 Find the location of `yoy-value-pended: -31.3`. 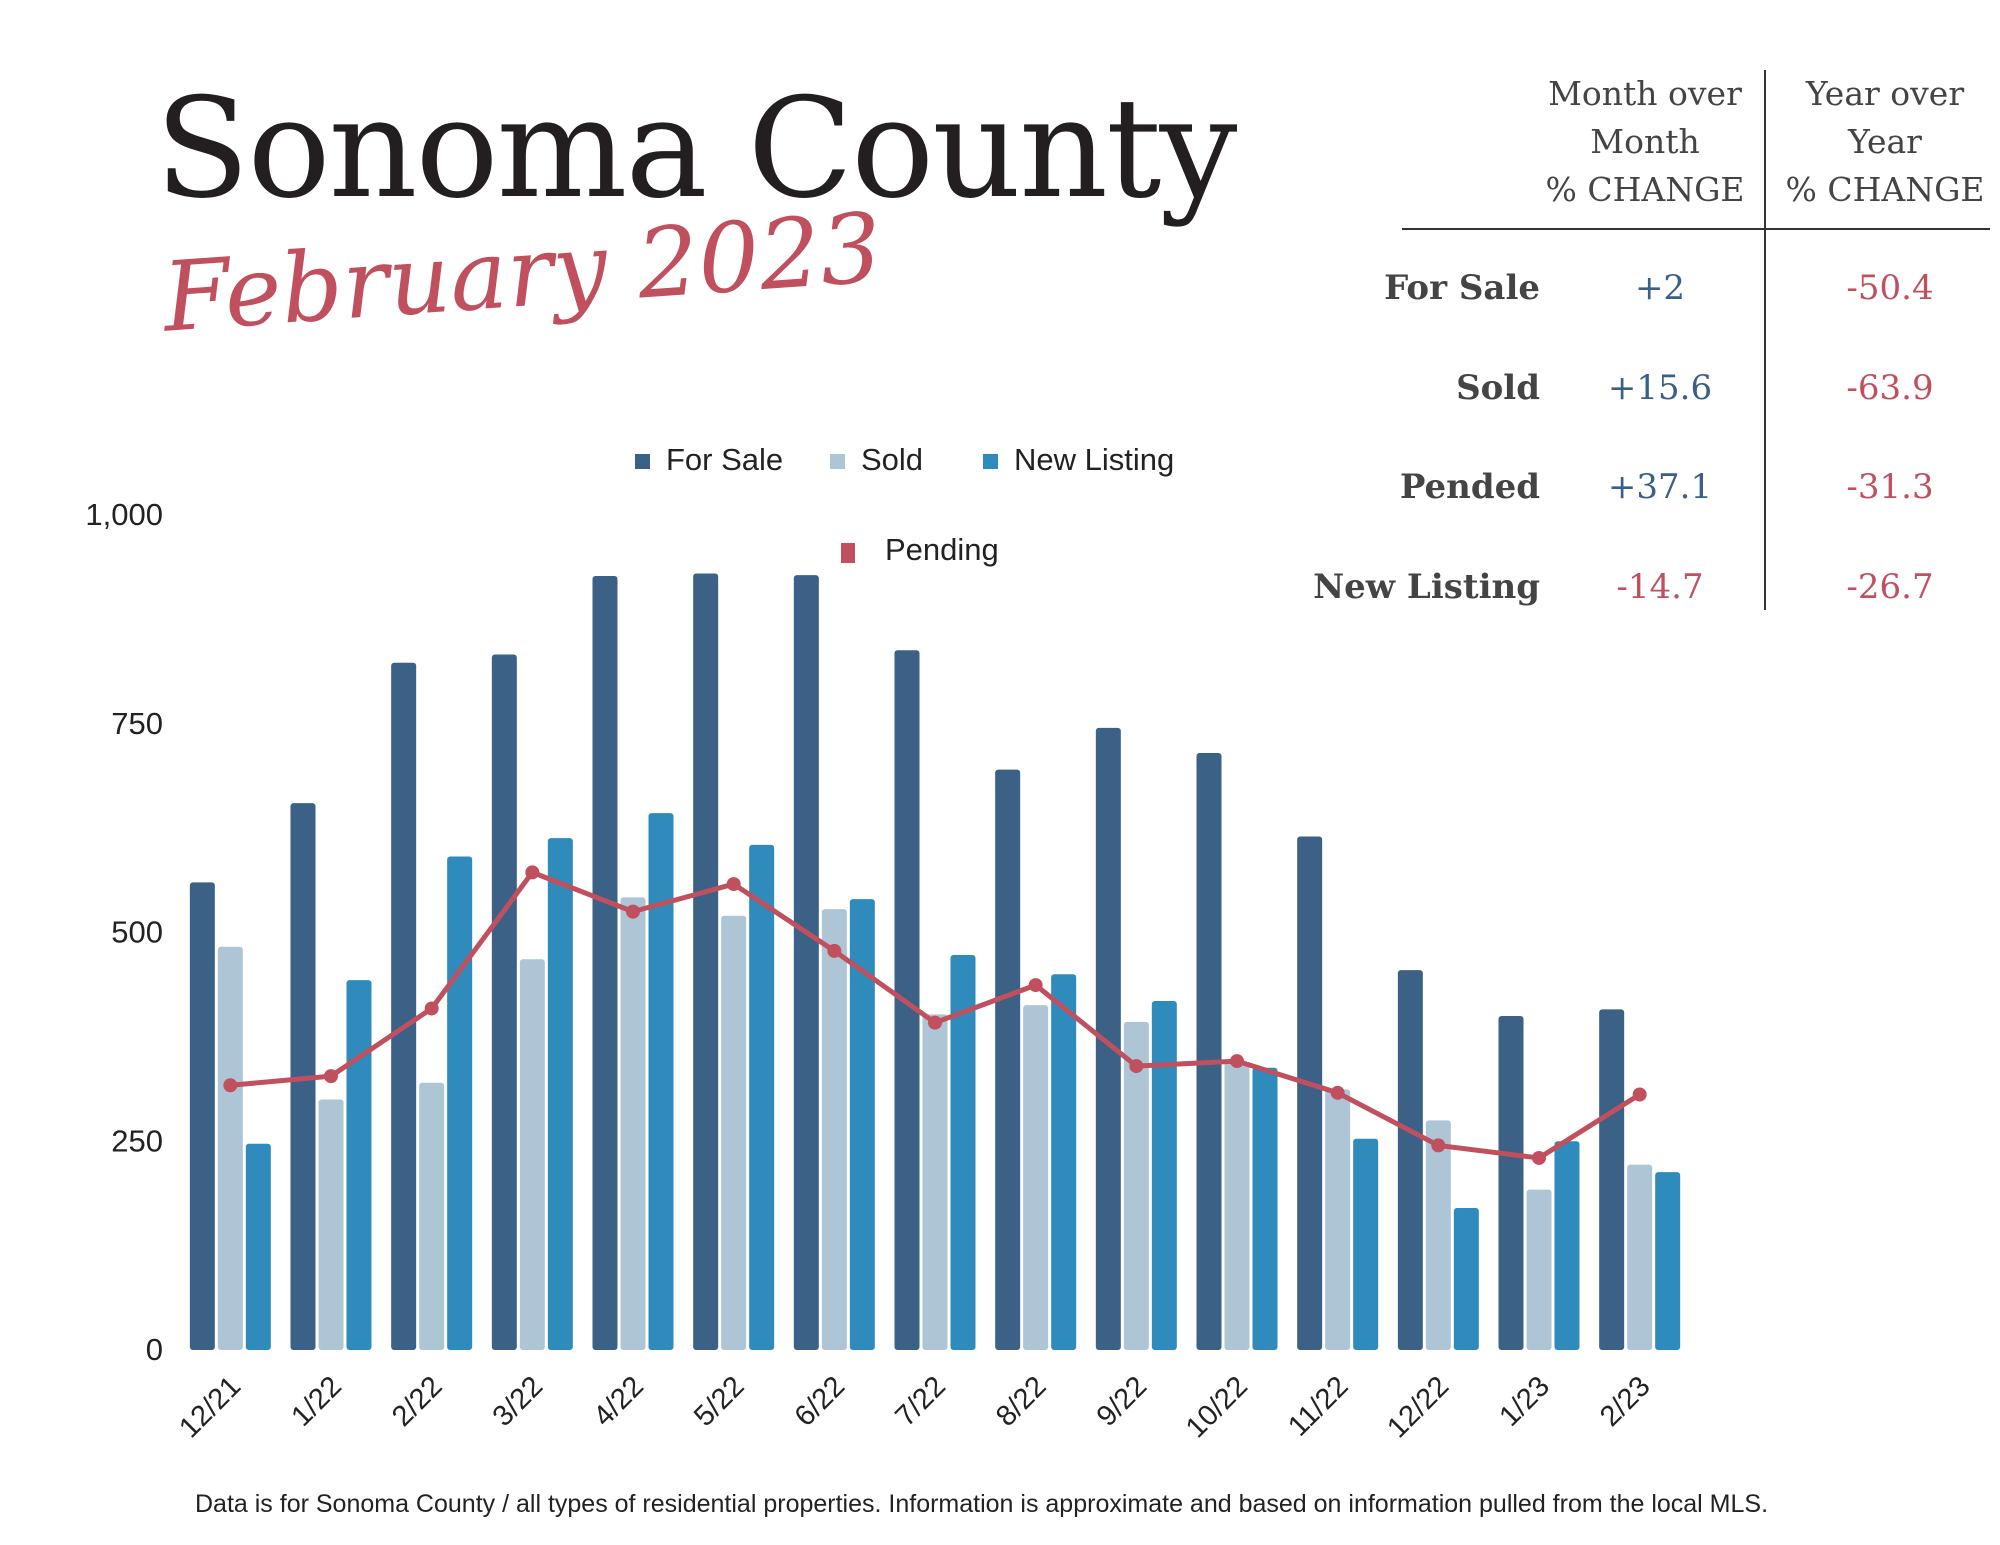

yoy-value-pended: -31.3 is located at coordinates (1890, 487).